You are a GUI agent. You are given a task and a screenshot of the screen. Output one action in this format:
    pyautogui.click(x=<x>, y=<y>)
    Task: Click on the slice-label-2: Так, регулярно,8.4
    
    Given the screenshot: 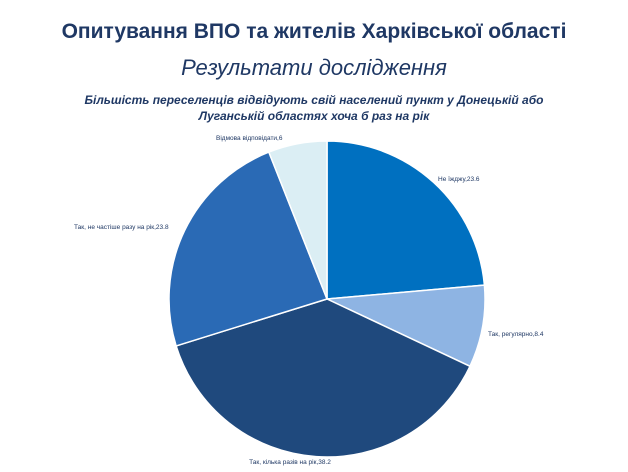 What is the action you would take?
    pyautogui.click(x=516, y=334)
    